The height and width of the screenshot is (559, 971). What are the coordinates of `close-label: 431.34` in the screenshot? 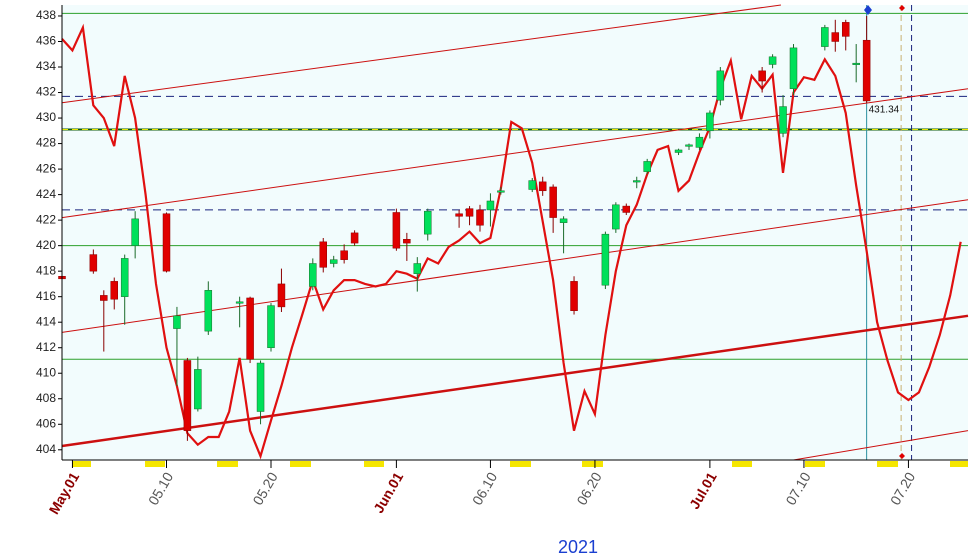 It's located at (884, 110).